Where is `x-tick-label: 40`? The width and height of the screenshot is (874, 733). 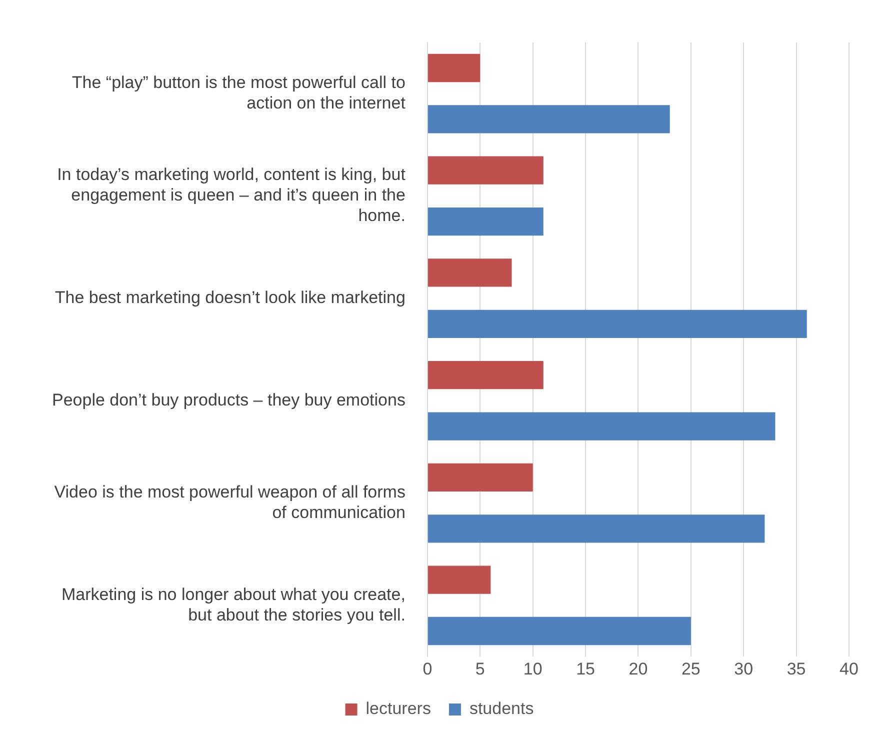 x-tick-label: 40 is located at coordinates (849, 668).